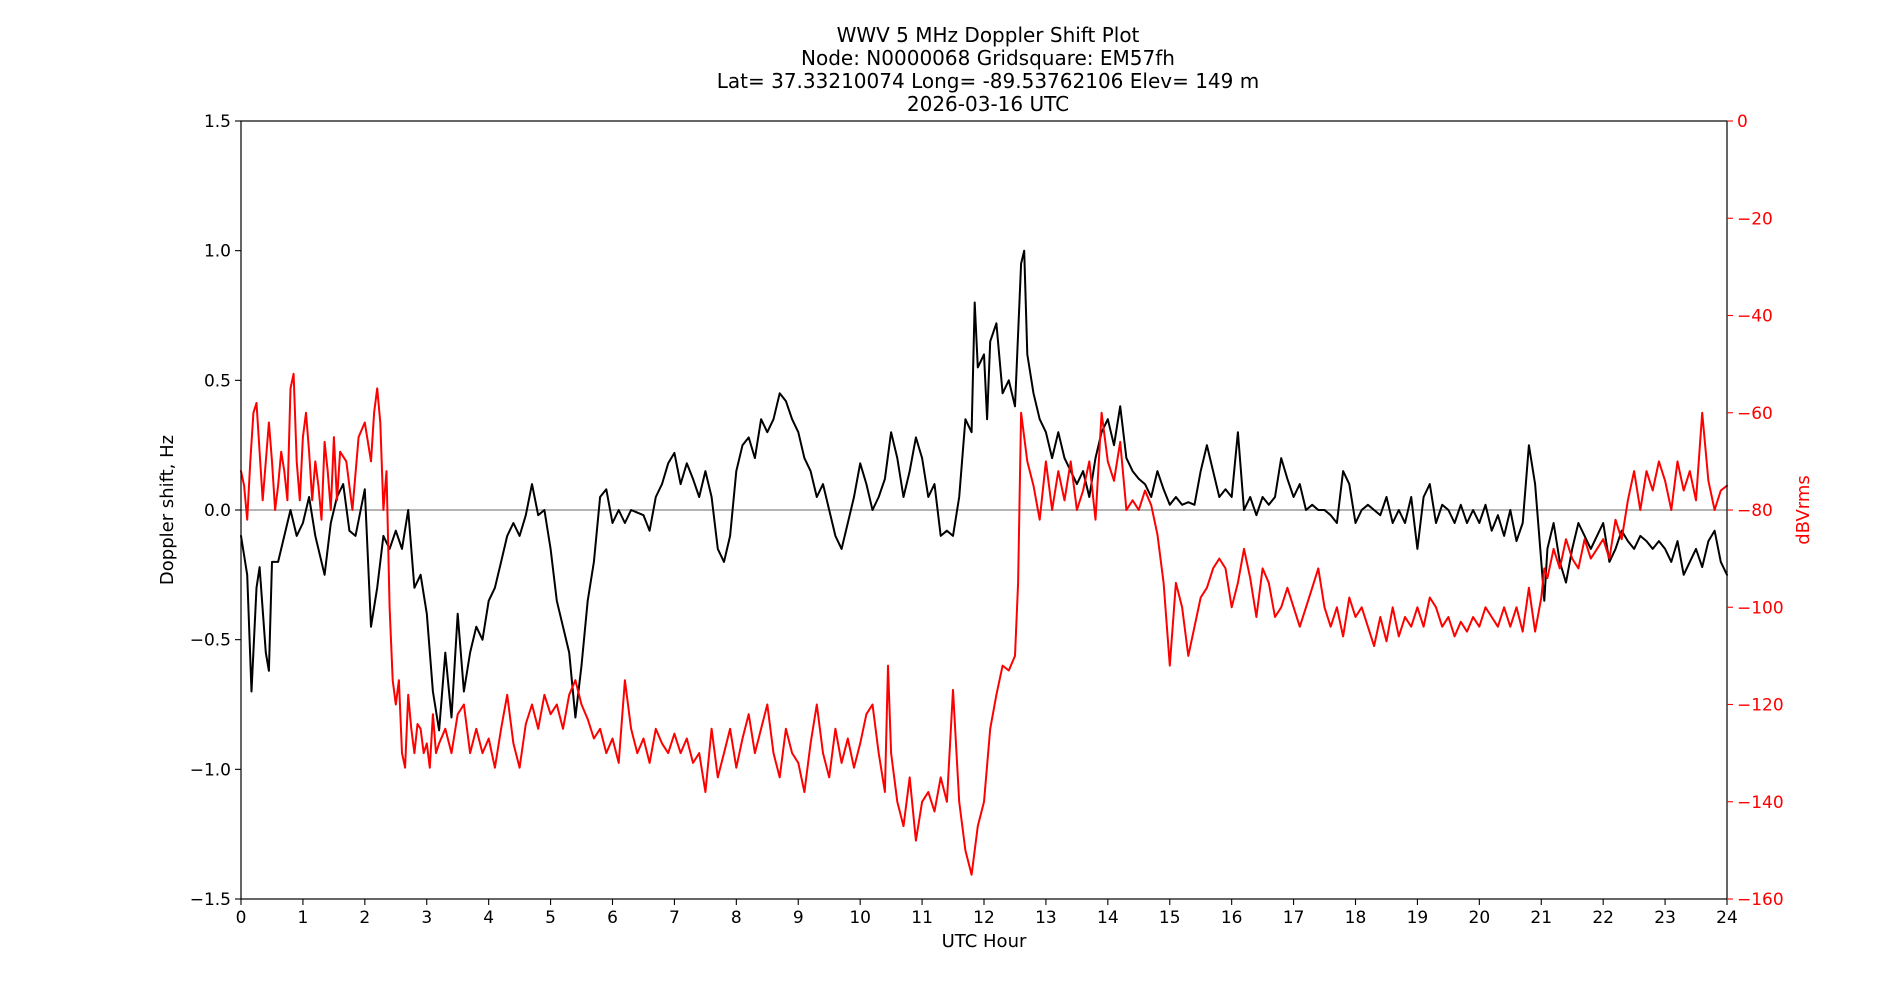 The image size is (1900, 1000). What do you see at coordinates (1294, 918) in the screenshot?
I see `x-tick-label: 17` at bounding box center [1294, 918].